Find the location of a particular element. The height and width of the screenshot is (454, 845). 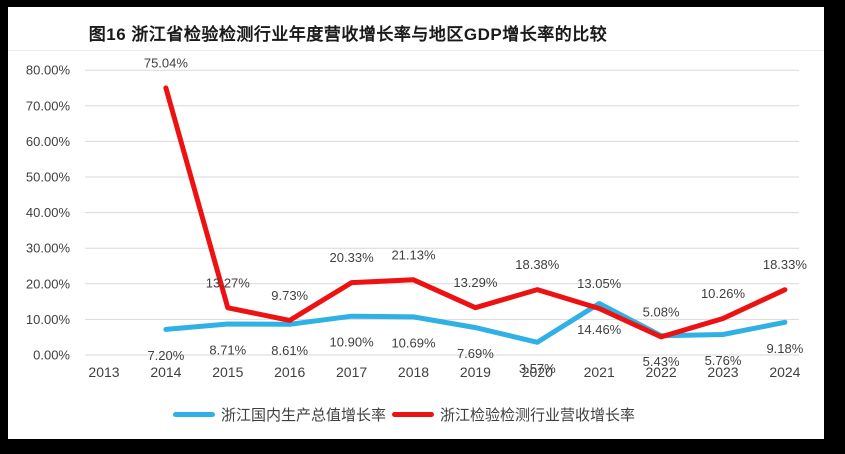

x-axis-category-label: 2021 is located at coordinates (599, 372).